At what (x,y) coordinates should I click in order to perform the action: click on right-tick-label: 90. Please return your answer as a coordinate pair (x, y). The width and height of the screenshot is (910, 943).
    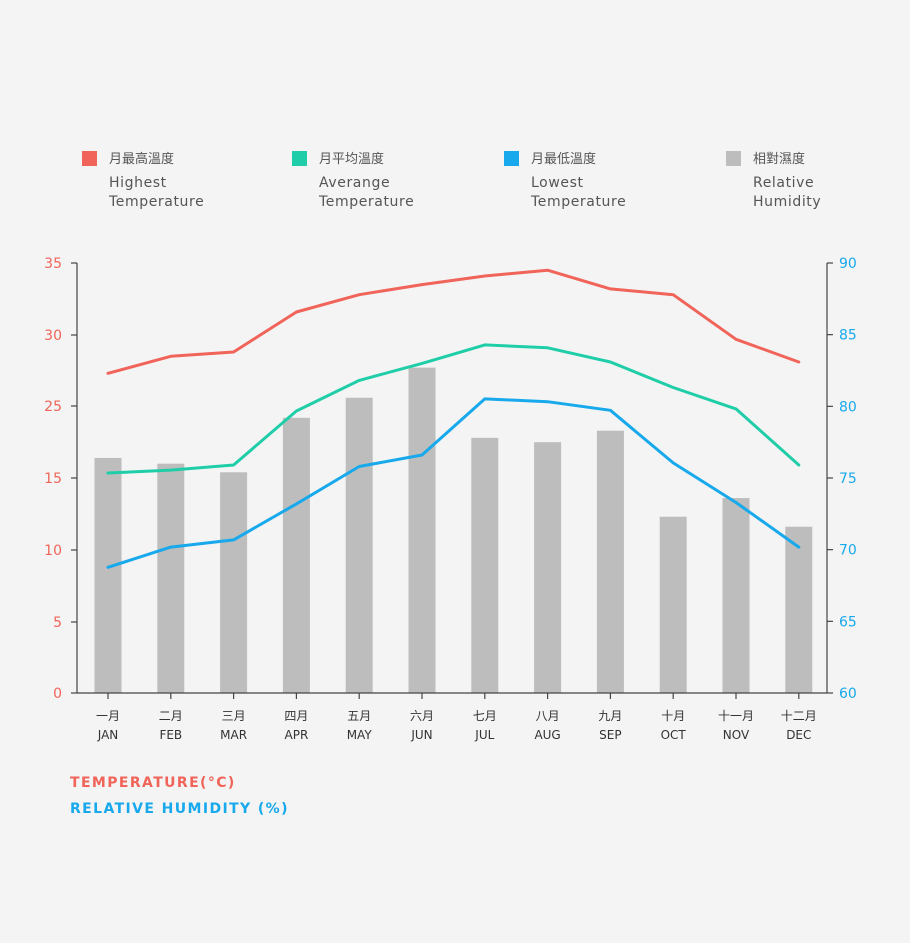
    Looking at the image, I should click on (848, 264).